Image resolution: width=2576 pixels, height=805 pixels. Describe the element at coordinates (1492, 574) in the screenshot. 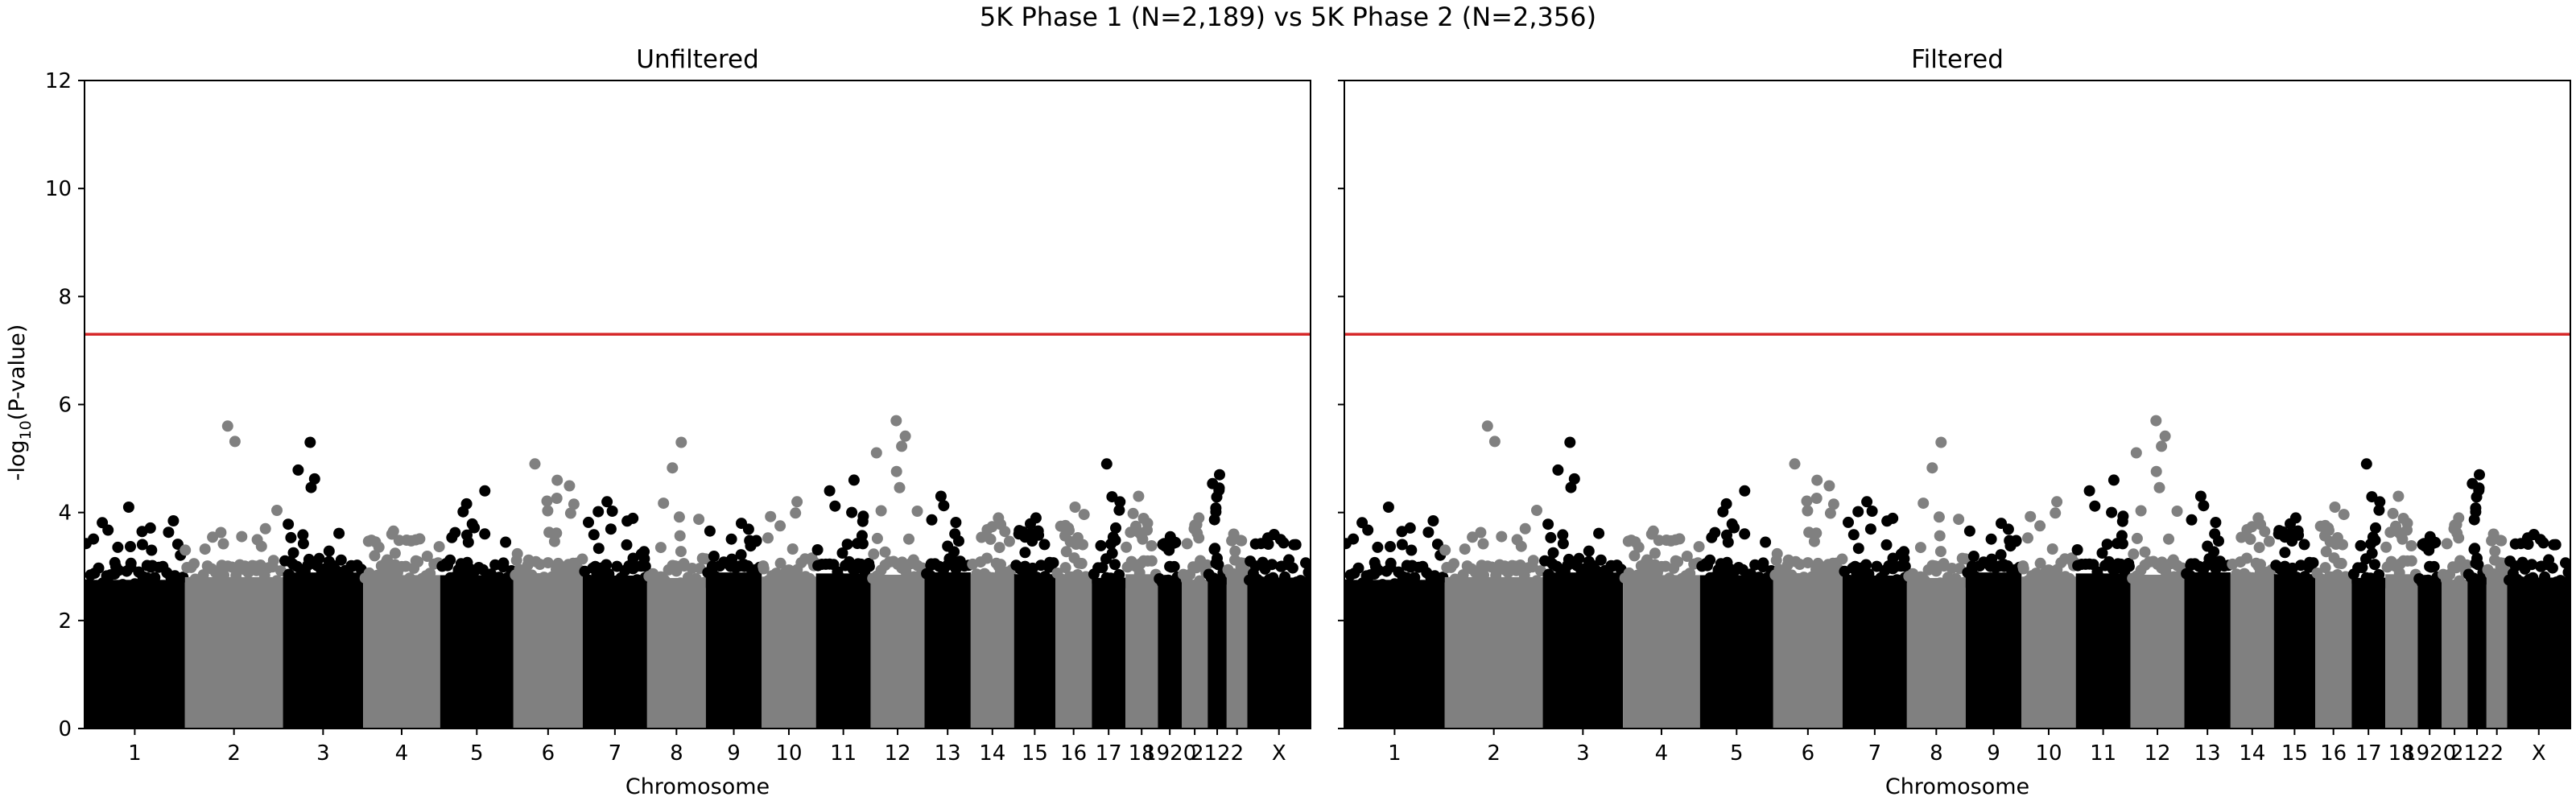

I see `chromosome-2-points` at that location.